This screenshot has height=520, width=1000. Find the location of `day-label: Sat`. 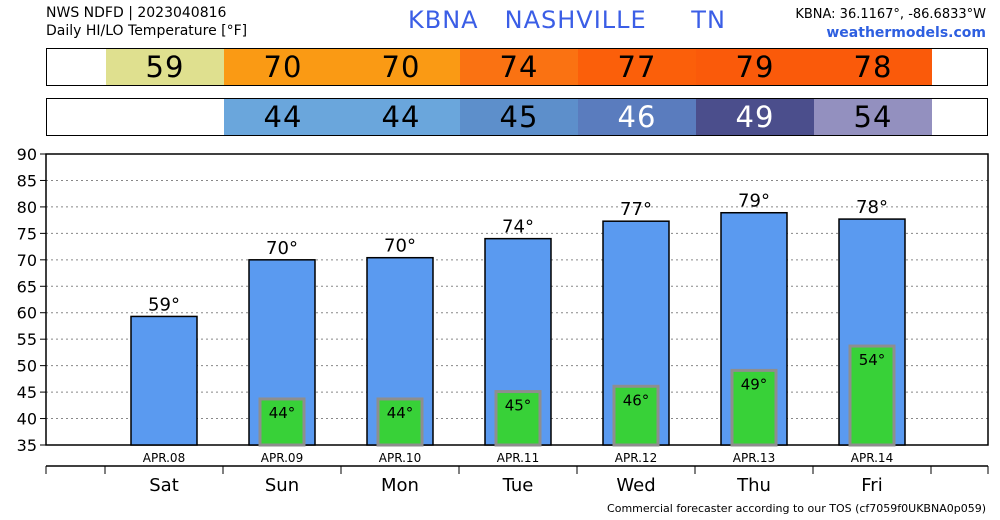

day-label: Sat is located at coordinates (164, 485).